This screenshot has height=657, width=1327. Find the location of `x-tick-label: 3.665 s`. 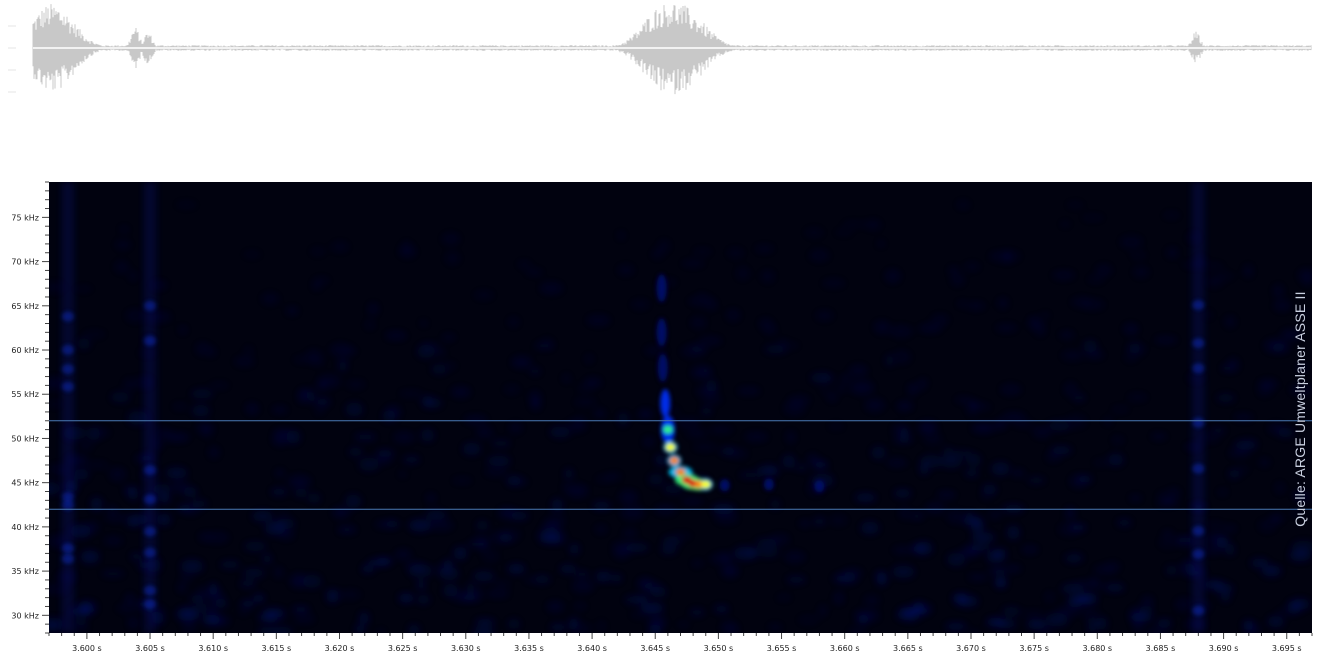

x-tick-label: 3.665 s is located at coordinates (908, 648).